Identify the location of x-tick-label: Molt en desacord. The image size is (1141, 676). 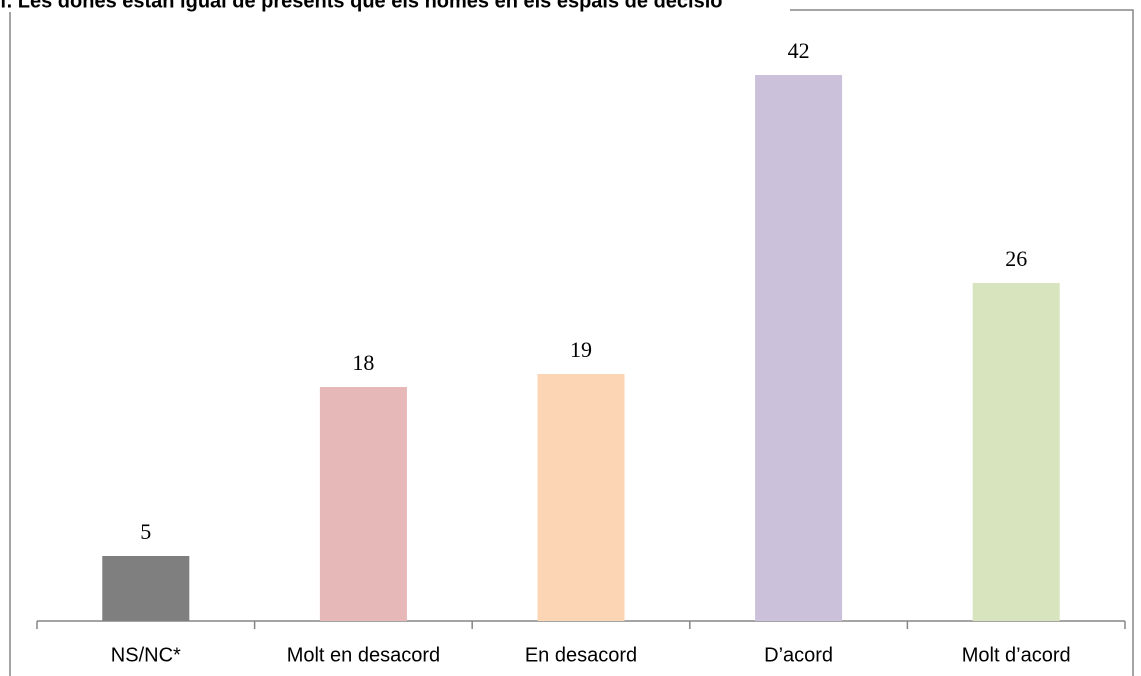
(363, 655).